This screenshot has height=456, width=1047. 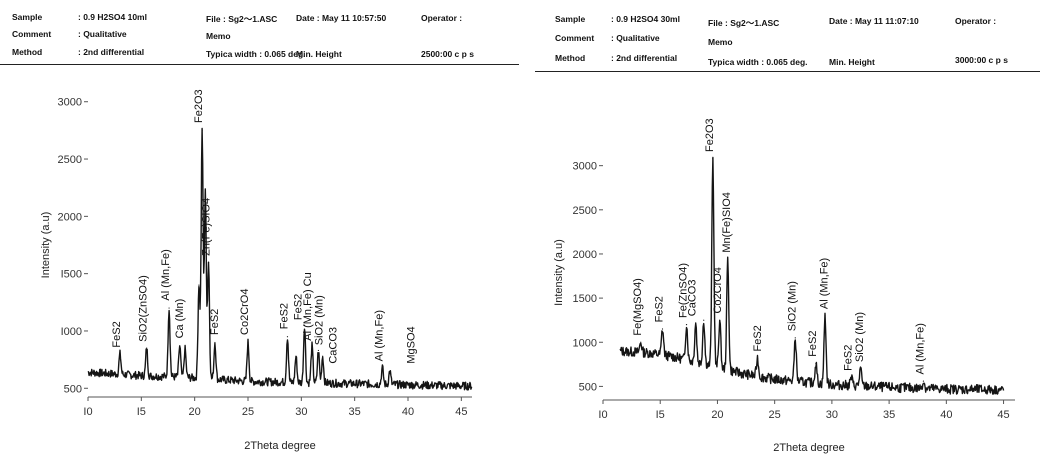 What do you see at coordinates (447, 54) in the screenshot?
I see `header-cps: 2500:00 c p s` at bounding box center [447, 54].